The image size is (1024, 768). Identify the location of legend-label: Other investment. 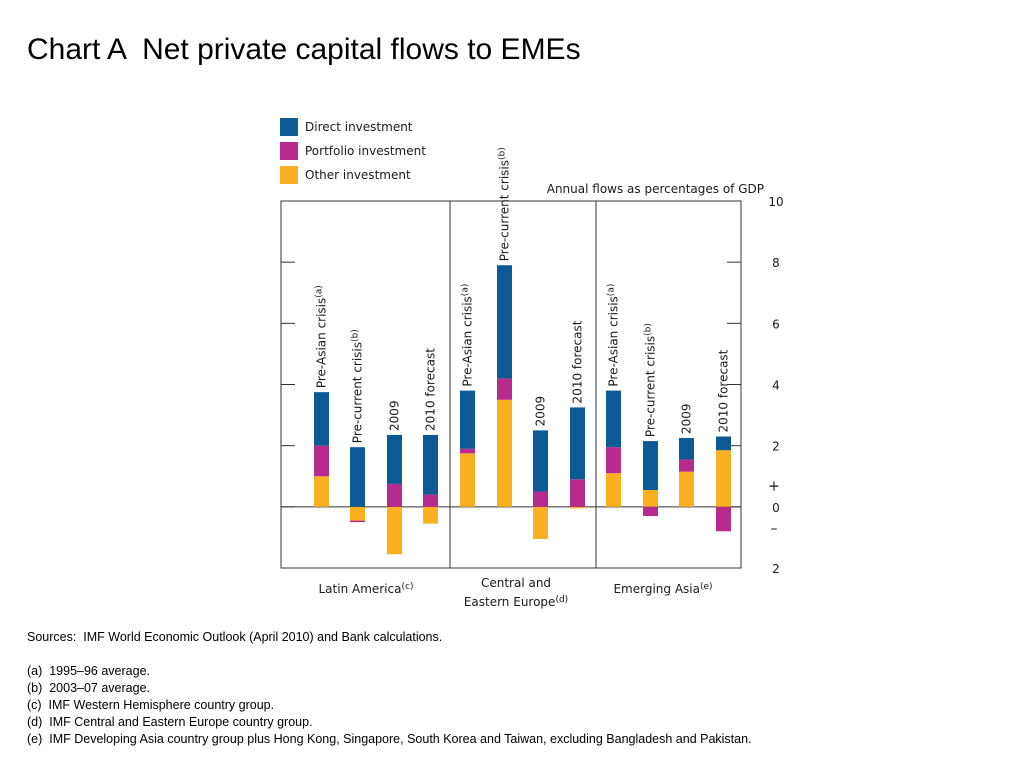
(358, 175).